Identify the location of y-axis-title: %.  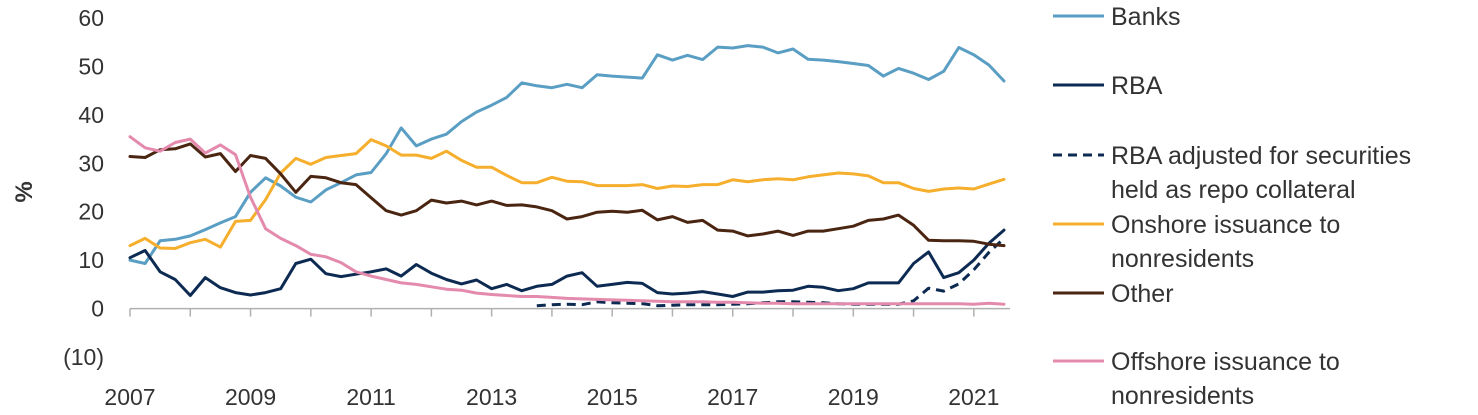
(24, 191).